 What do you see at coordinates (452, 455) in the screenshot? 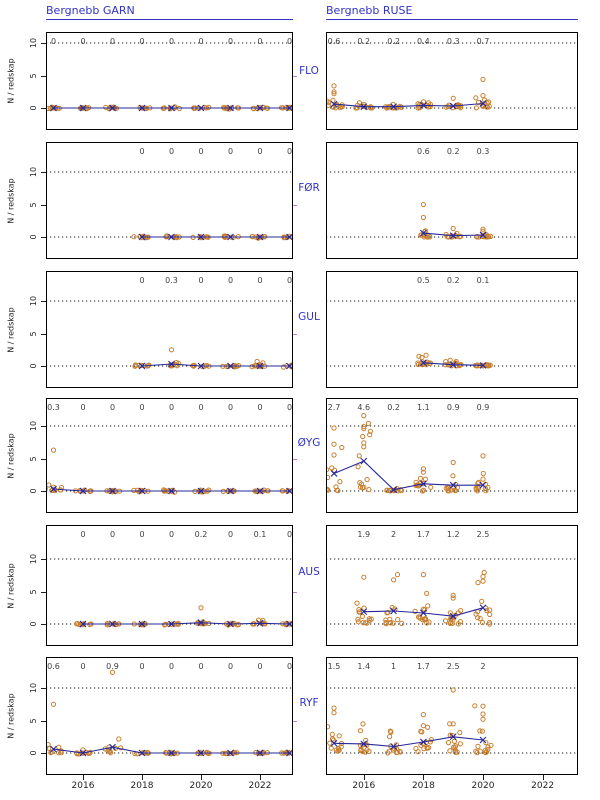
I see `panel-oeyg-ruse: 2.7 4.6 0.2 1.1 0.9 0.9` at bounding box center [452, 455].